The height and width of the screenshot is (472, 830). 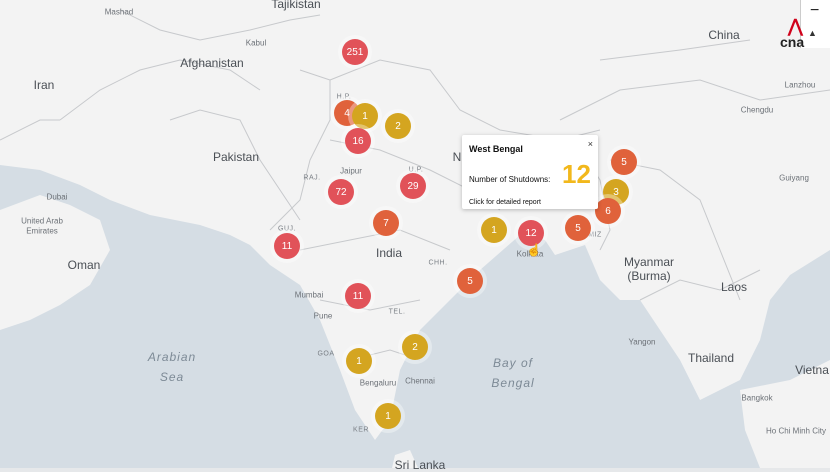 I want to click on label-pakistan: Pakistan, so click(x=236, y=157).